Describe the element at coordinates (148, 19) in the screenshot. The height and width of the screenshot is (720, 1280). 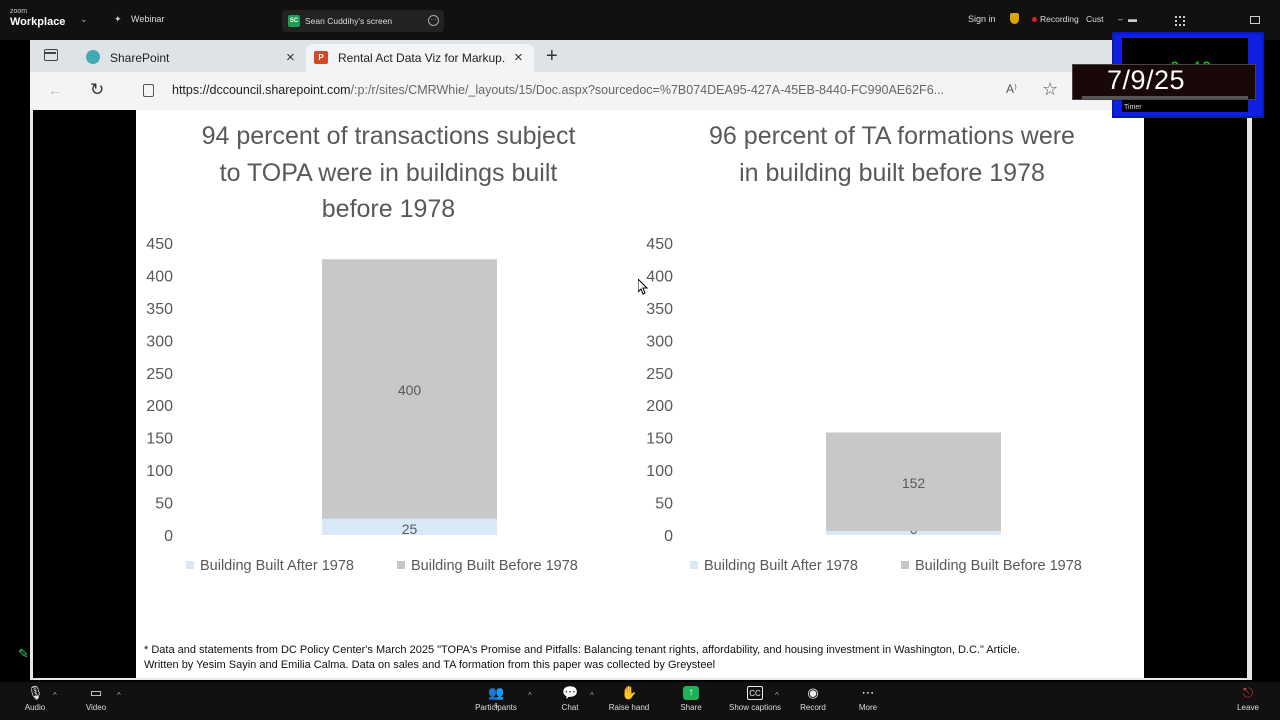
I see `webinar-label: Webinar` at that location.